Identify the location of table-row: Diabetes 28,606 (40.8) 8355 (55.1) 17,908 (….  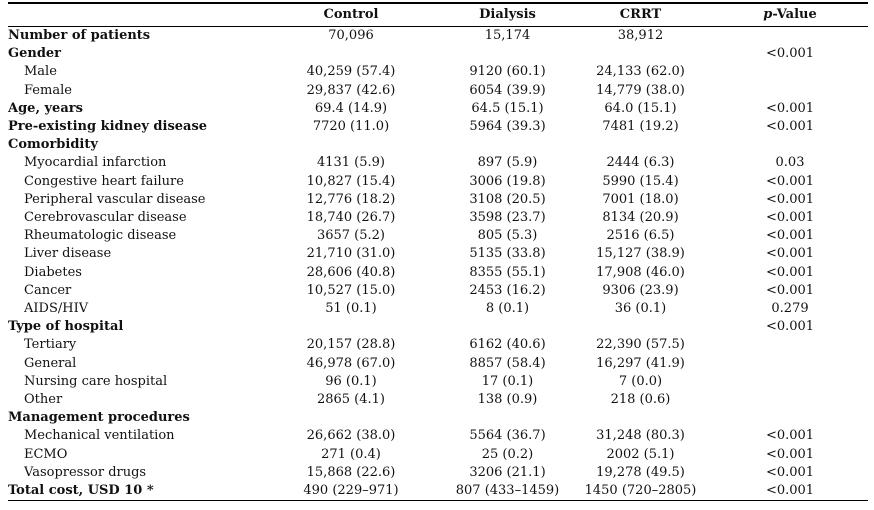
(438, 273).